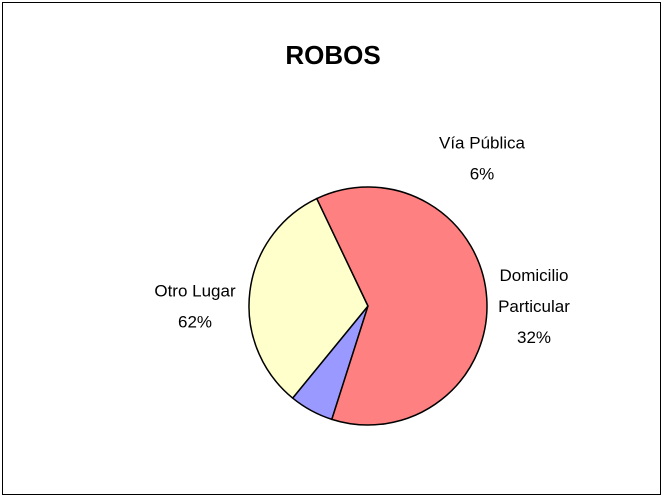  I want to click on pie-slice-domicilio-particular, so click(308, 298).